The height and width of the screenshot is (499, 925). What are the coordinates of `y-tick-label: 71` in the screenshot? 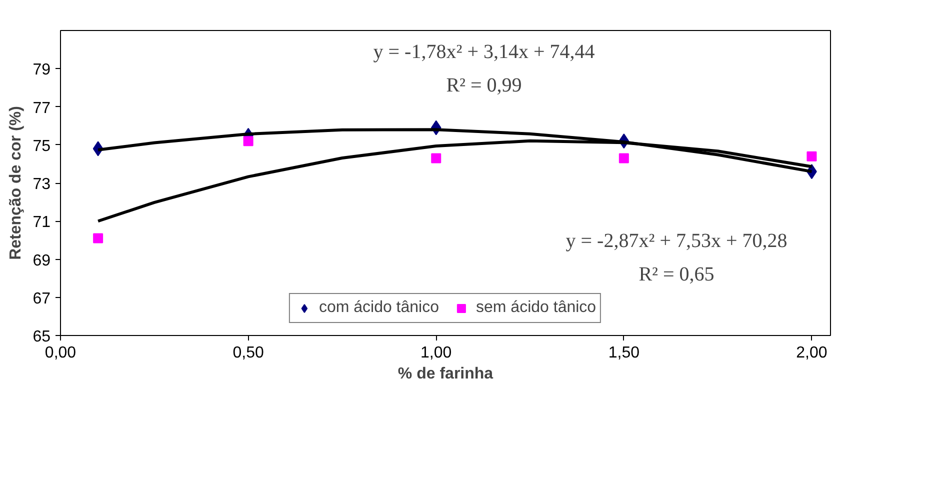 It's located at (41, 223).